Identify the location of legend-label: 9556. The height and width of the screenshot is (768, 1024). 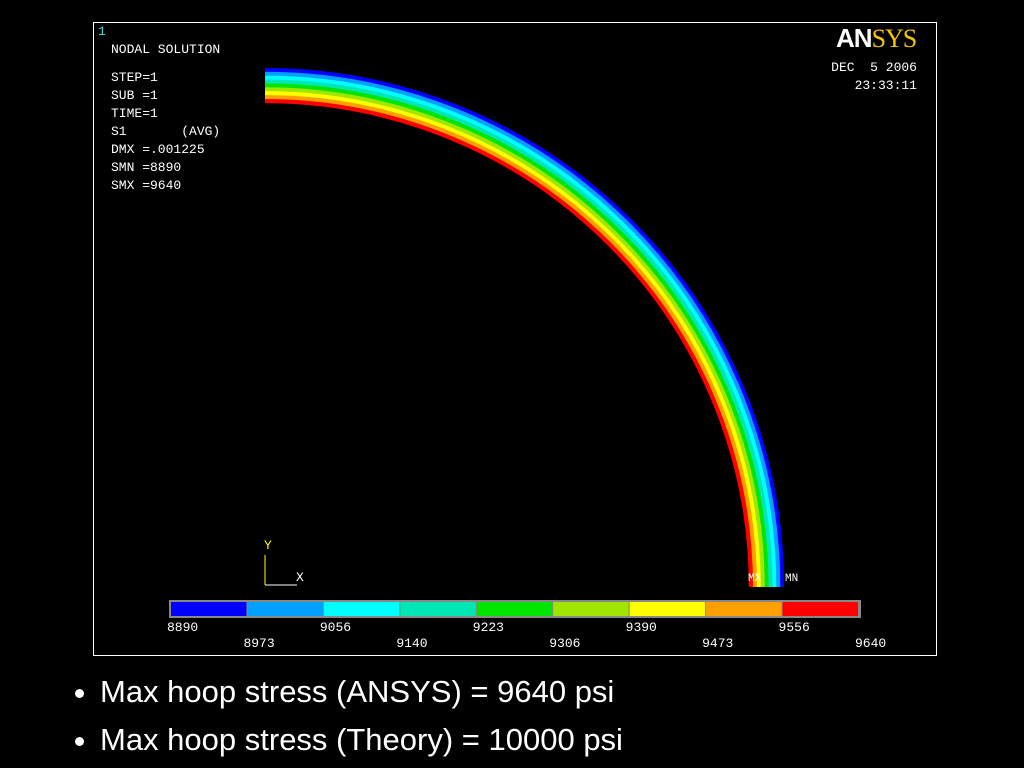
(794, 627).